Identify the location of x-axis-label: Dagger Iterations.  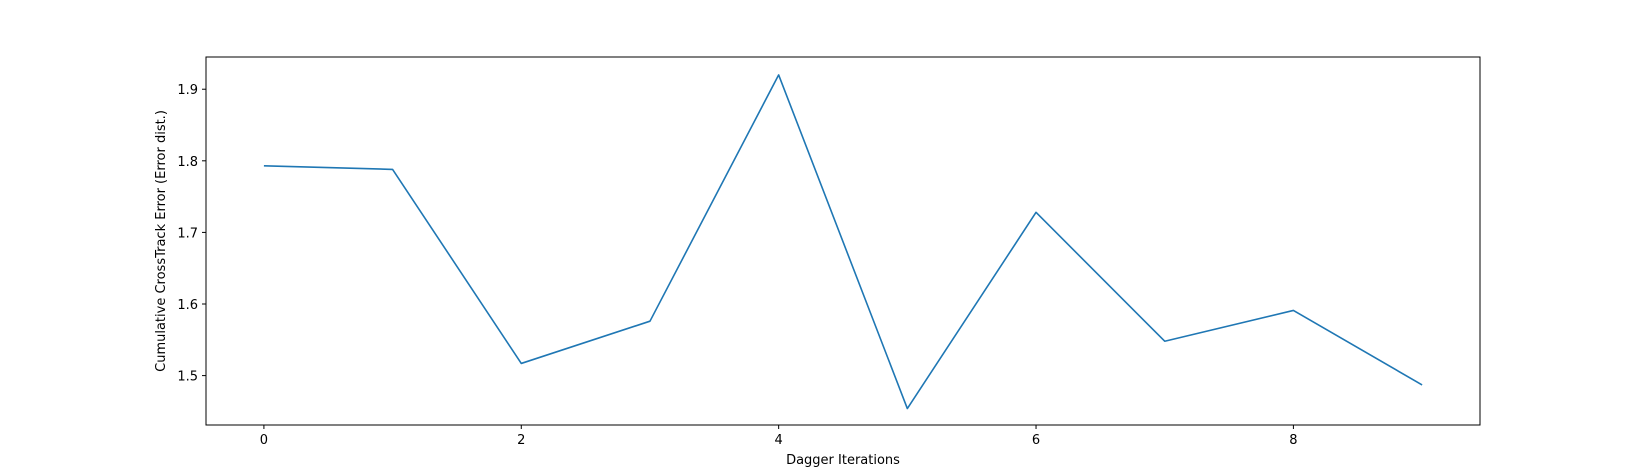
(843, 460).